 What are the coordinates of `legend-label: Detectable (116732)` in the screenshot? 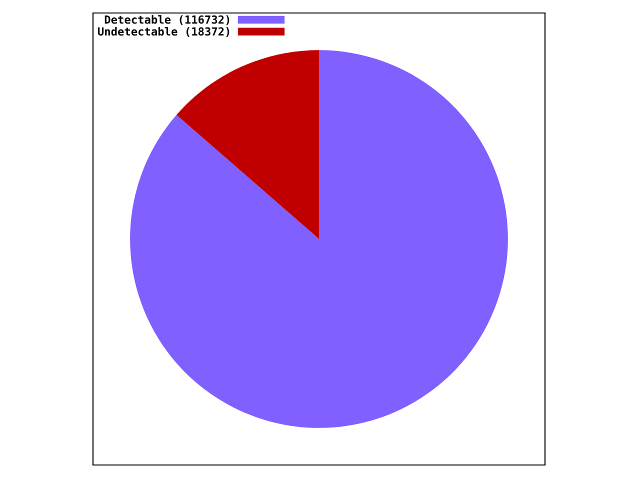 It's located at (167, 20).